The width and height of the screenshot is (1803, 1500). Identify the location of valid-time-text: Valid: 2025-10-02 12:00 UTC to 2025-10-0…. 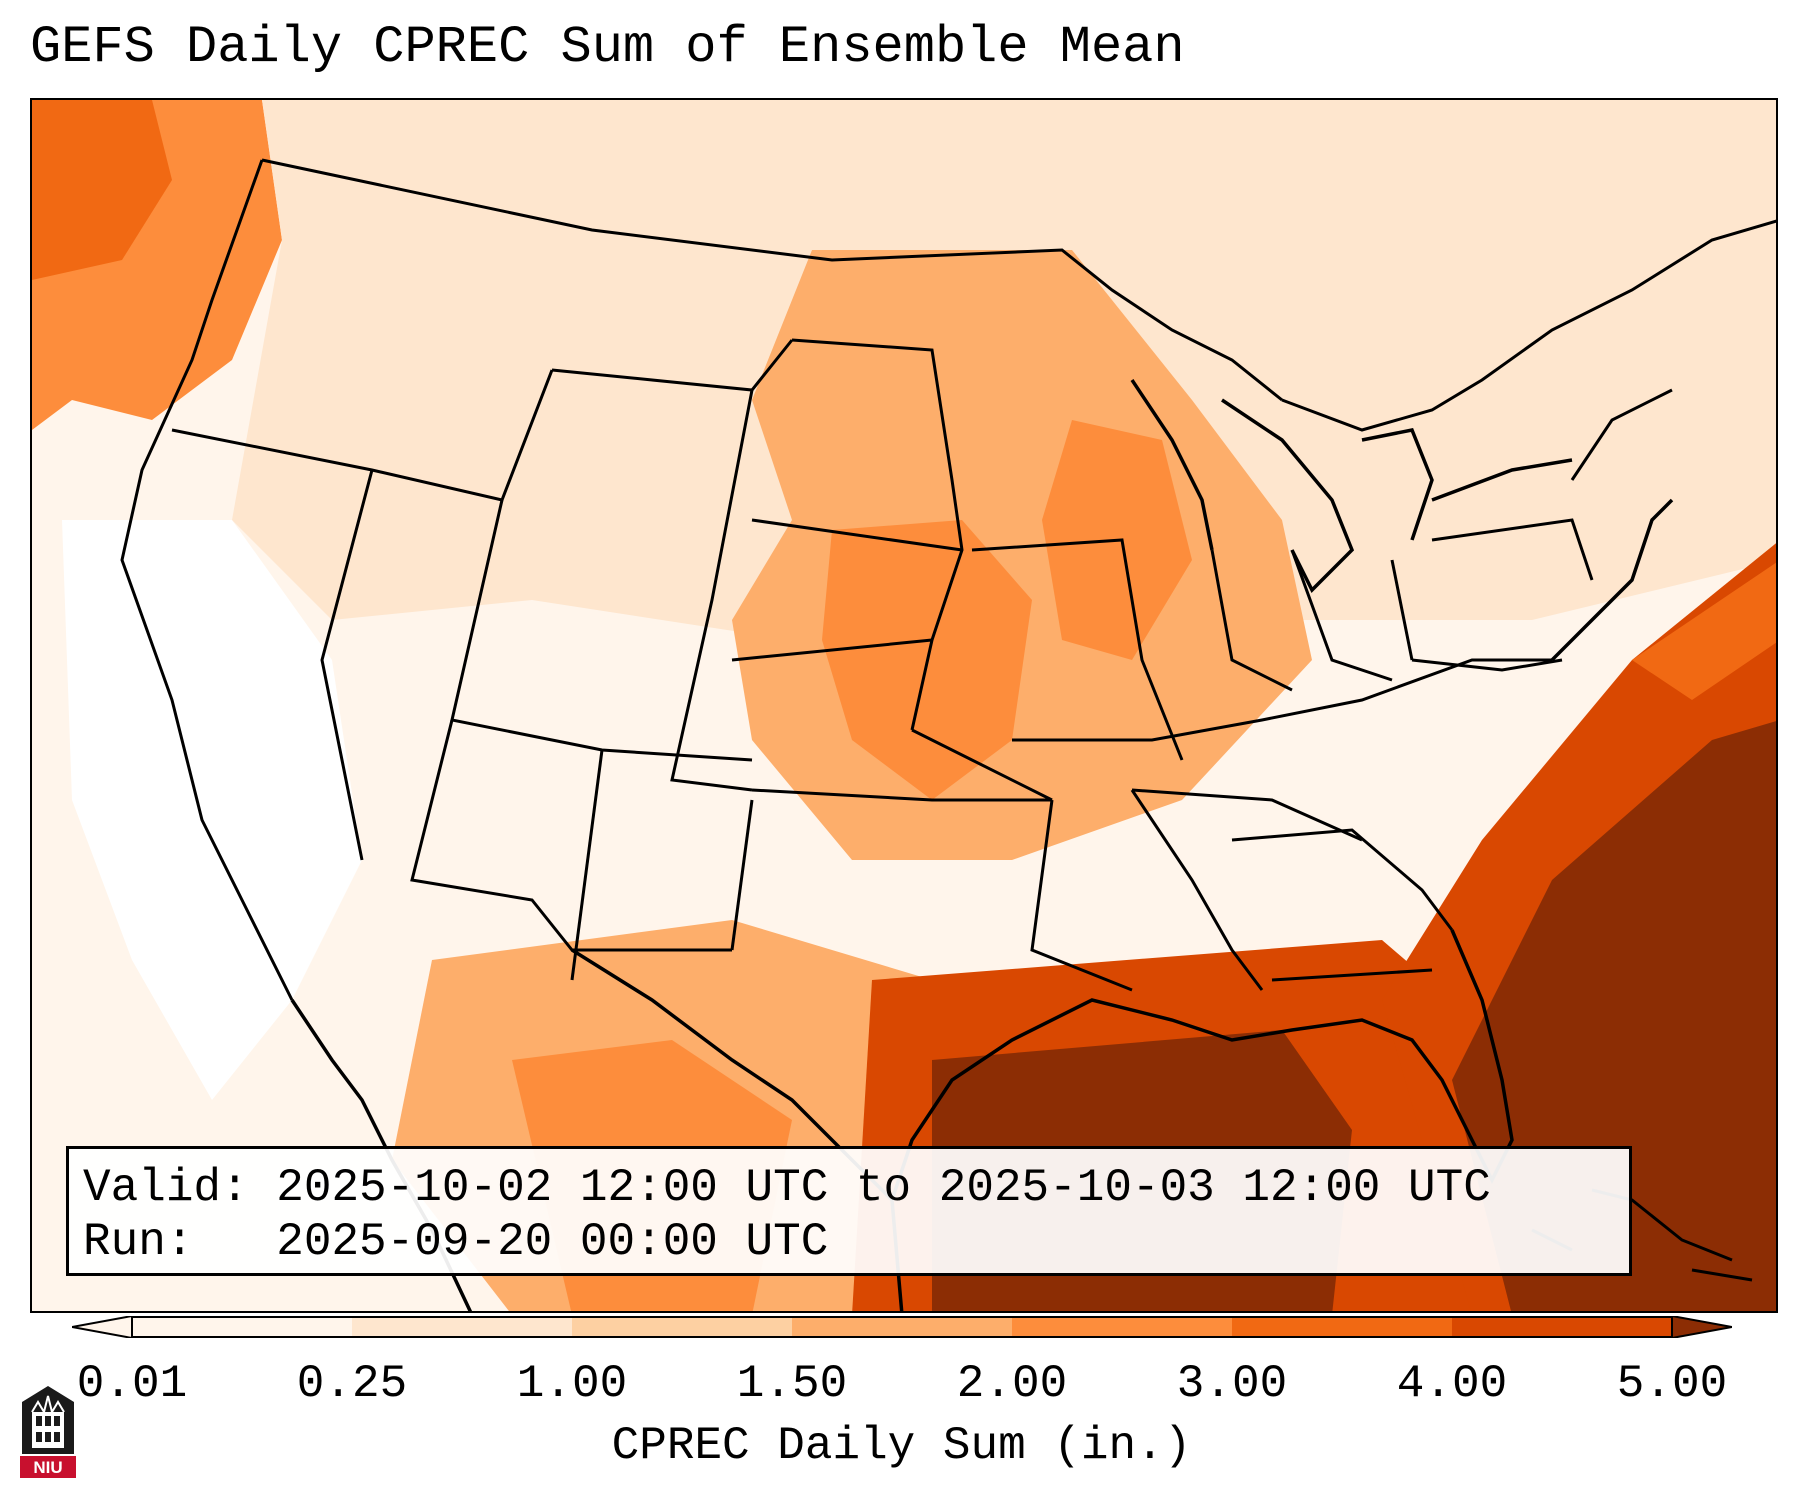
(787, 1188).